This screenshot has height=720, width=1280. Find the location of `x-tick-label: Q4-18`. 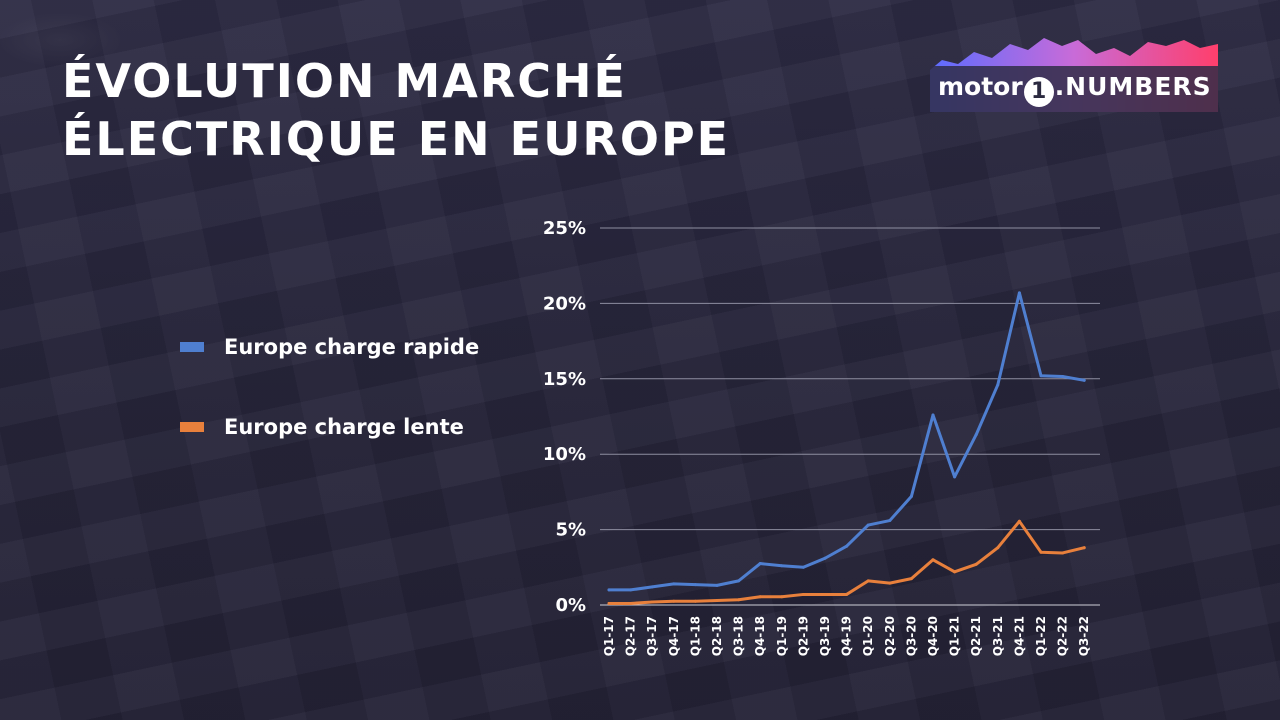

x-tick-label: Q4-18 is located at coordinates (760, 636).